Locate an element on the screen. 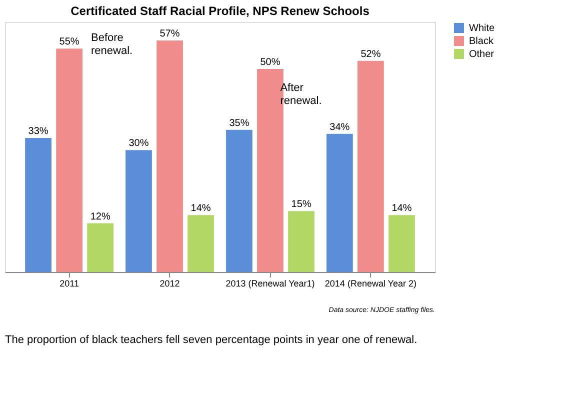 The height and width of the screenshot is (408, 576). data-label: 34% is located at coordinates (340, 127).